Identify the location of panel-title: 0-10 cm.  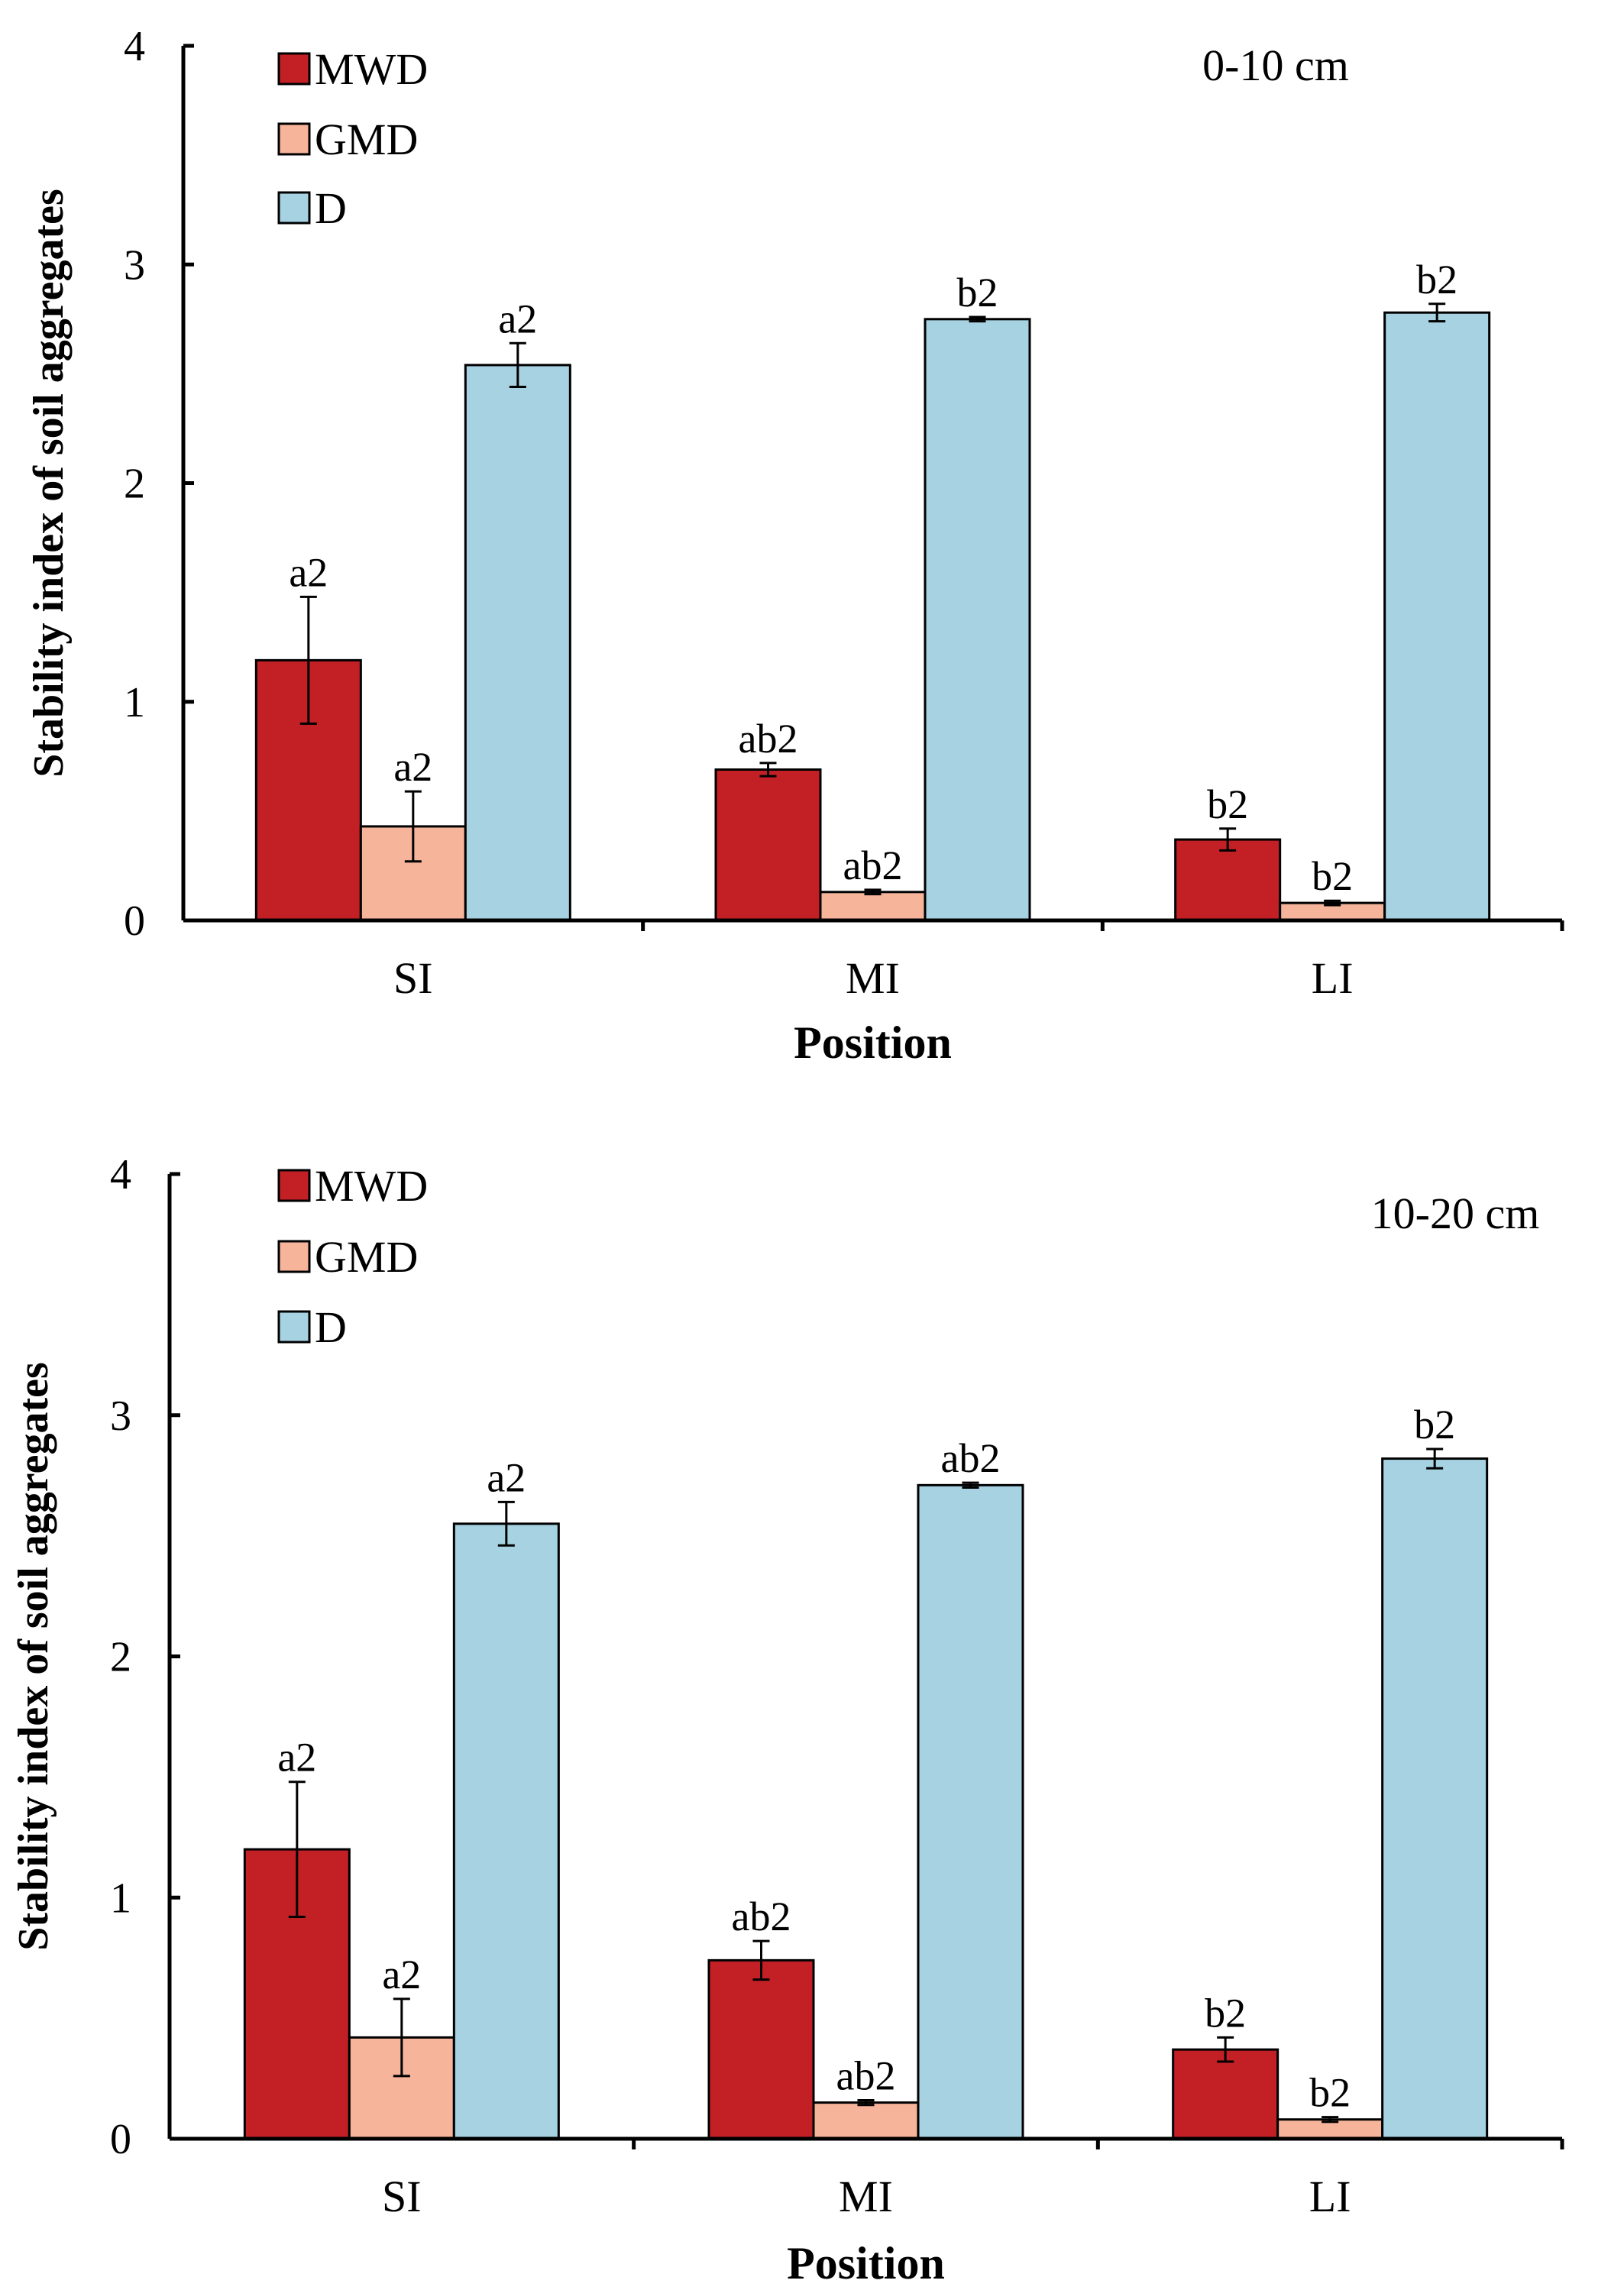
(1275, 65).